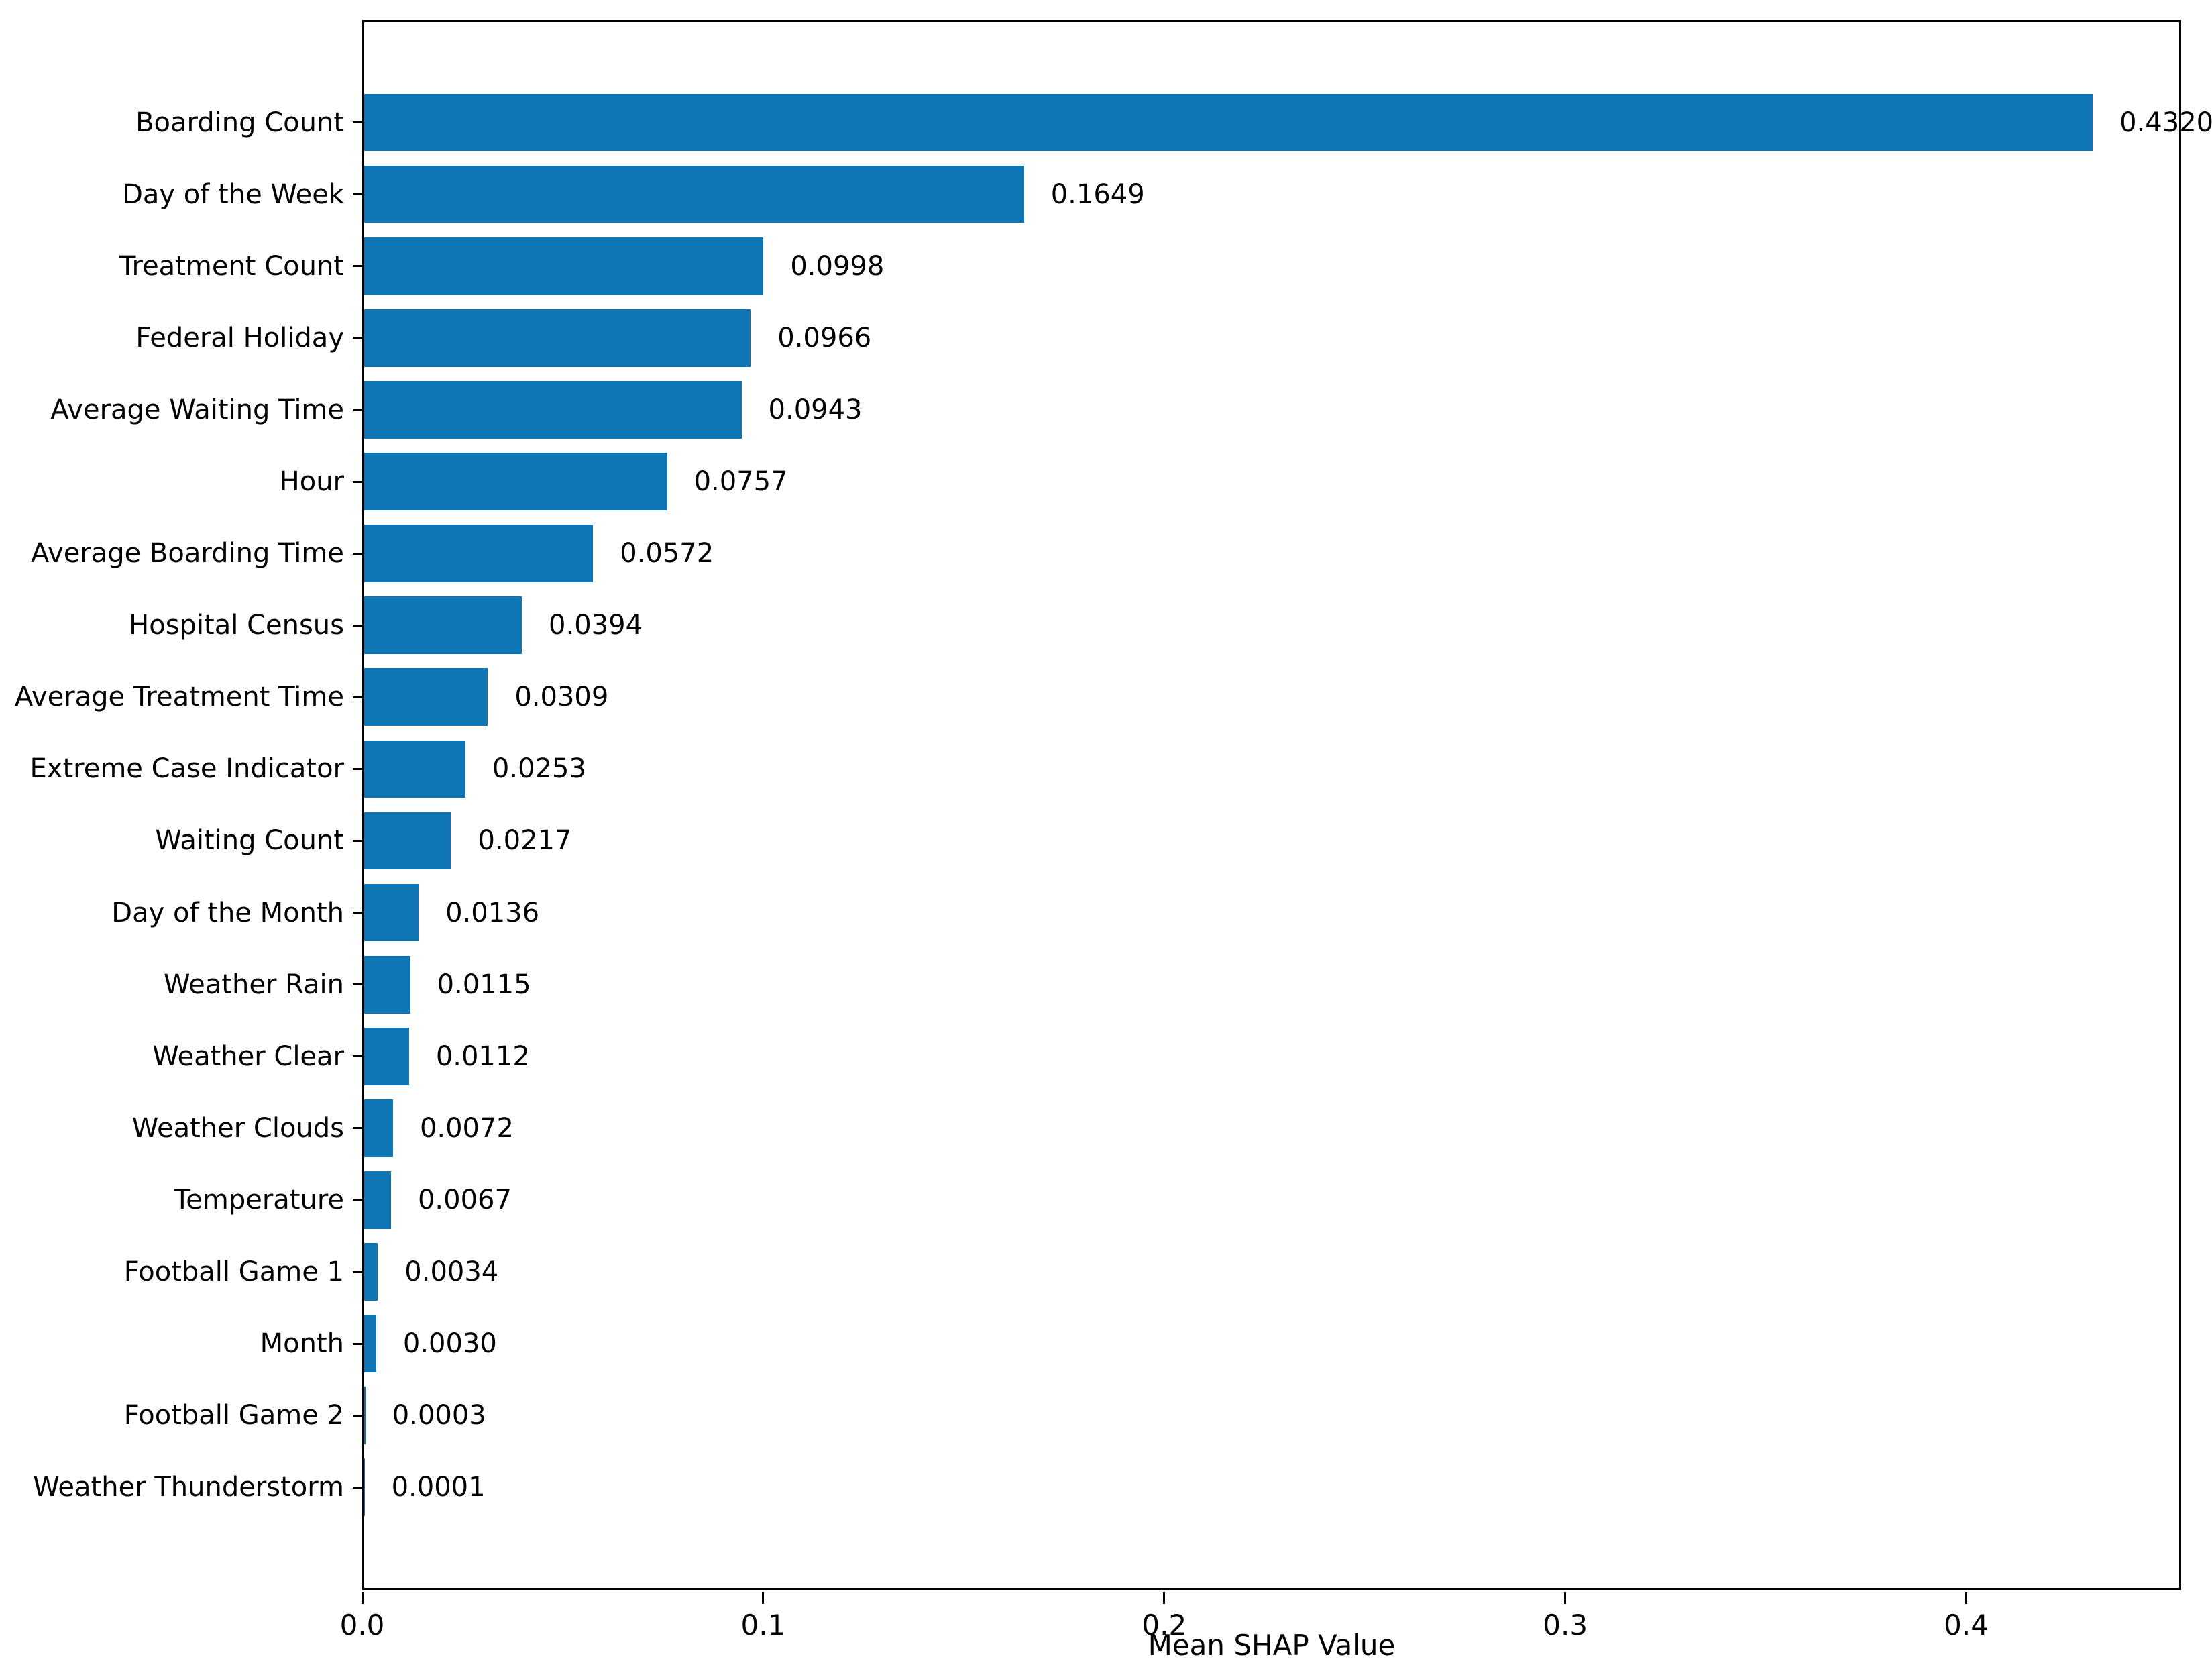 This screenshot has width=2212, height=1669. I want to click on bar-row: Football Game 2 0.0003, so click(1151, 1416).